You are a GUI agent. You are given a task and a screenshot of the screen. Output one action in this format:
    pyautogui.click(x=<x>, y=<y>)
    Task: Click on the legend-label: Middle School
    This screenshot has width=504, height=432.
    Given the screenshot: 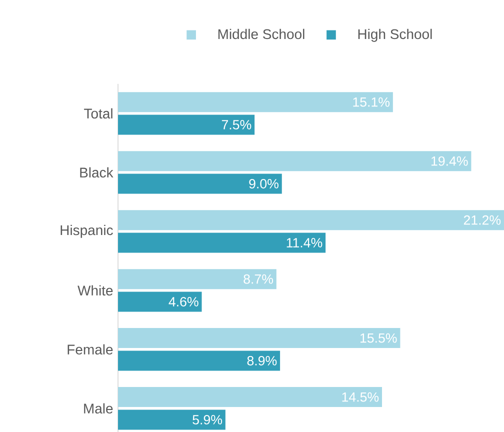 What is the action you would take?
    pyautogui.click(x=261, y=34)
    